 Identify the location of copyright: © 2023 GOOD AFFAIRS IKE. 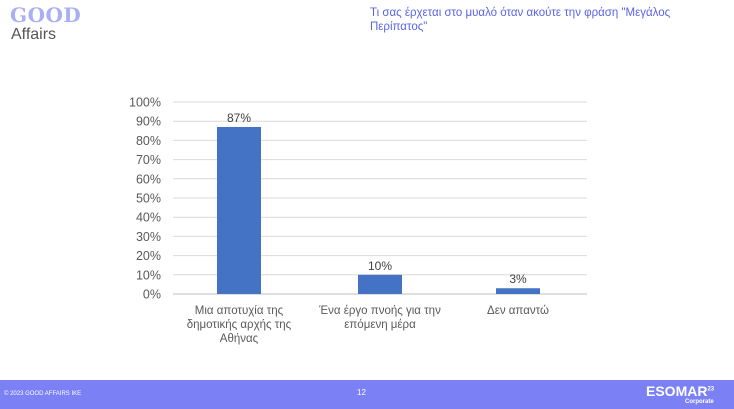
(43, 394).